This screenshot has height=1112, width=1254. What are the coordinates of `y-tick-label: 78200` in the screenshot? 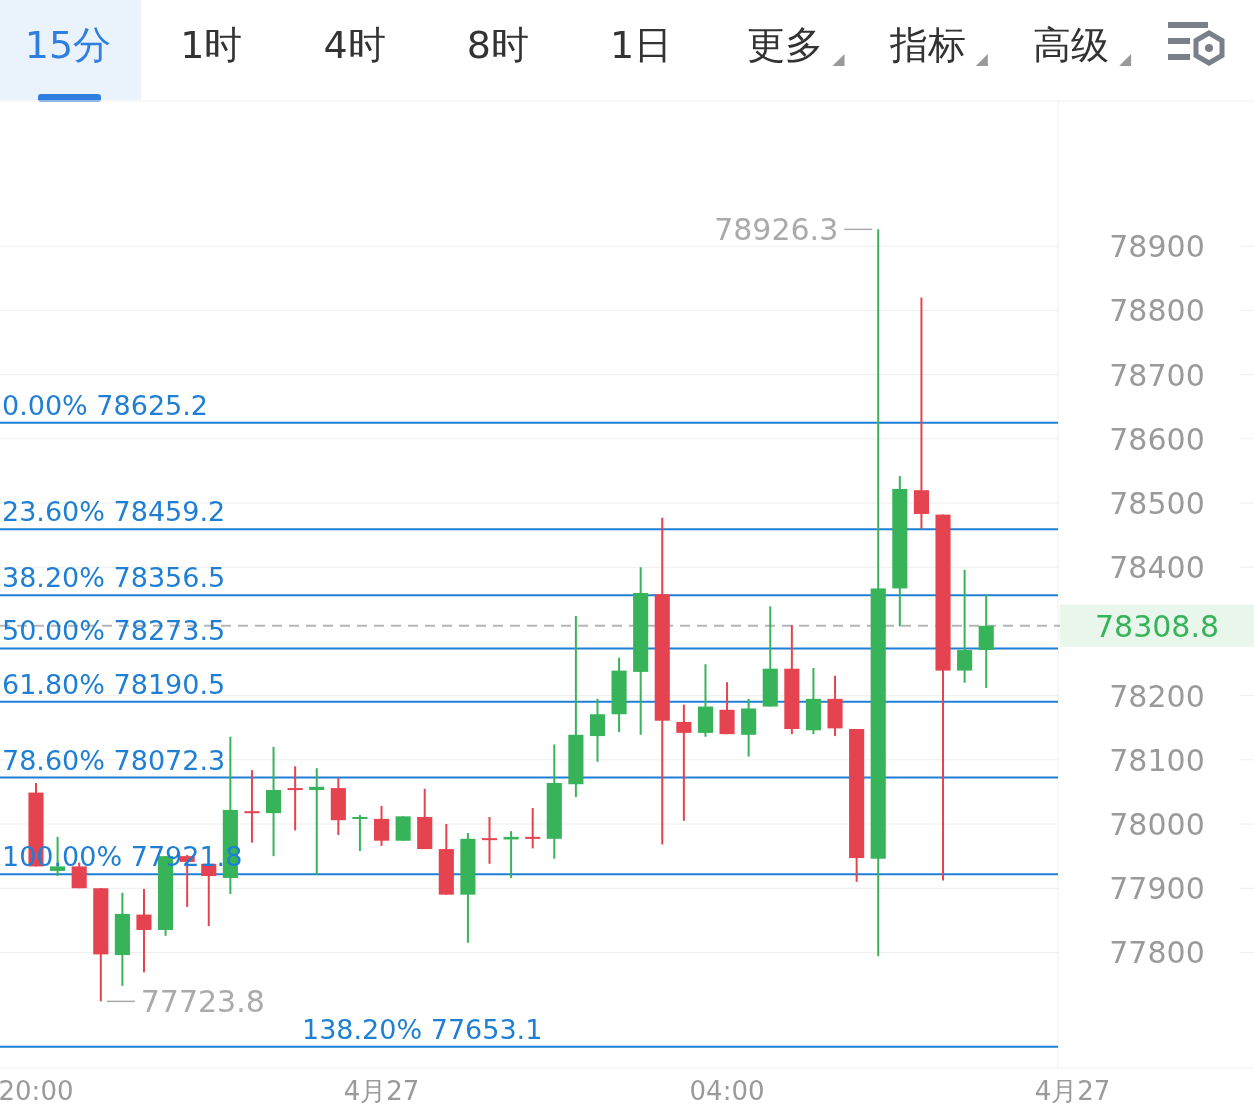 It's located at (1157, 696).